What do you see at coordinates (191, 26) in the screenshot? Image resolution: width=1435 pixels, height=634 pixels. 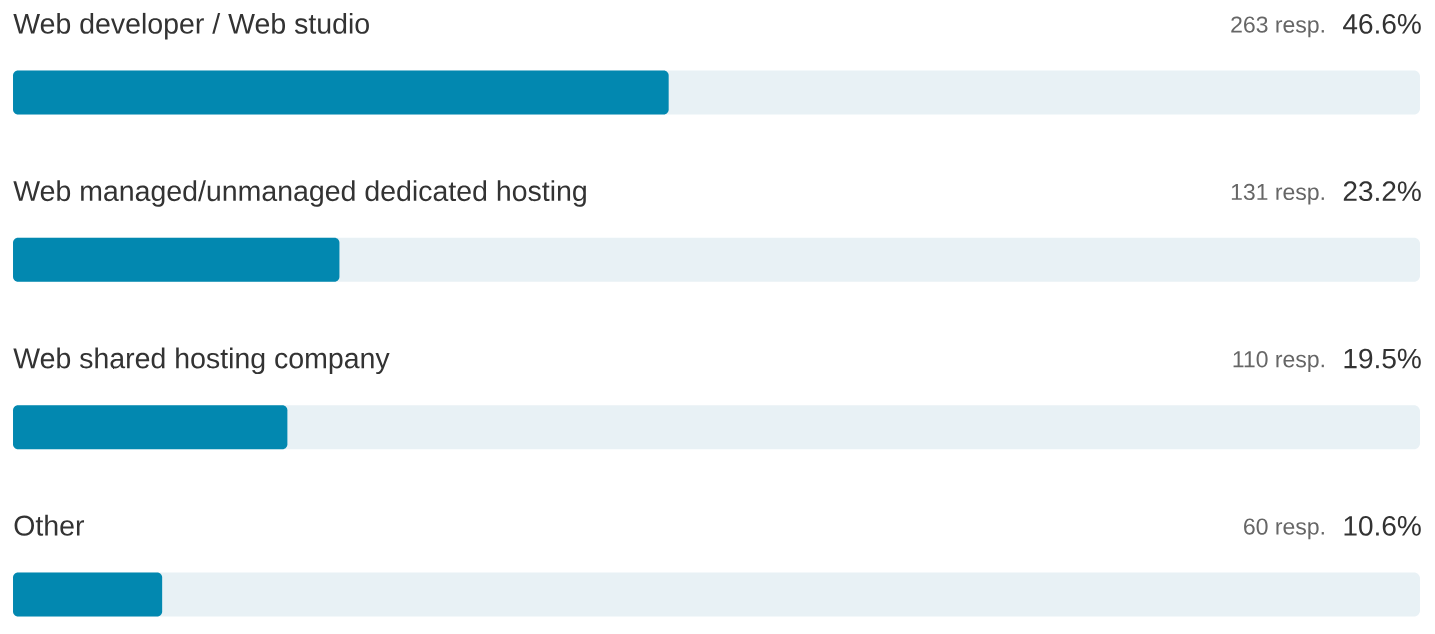 I see `y-tick-label: Web developer / Web studio` at bounding box center [191, 26].